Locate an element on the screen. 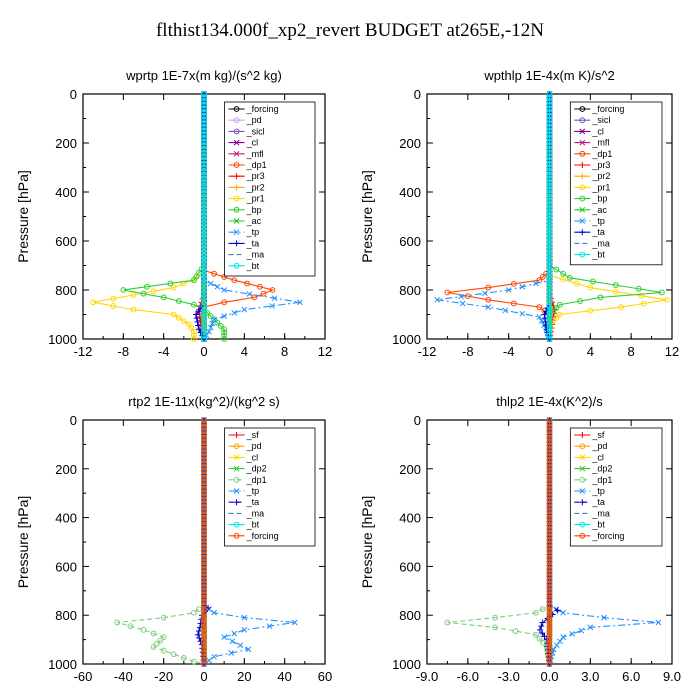 The height and width of the screenshot is (700, 700). x-tick-label: 8 is located at coordinates (631, 351).